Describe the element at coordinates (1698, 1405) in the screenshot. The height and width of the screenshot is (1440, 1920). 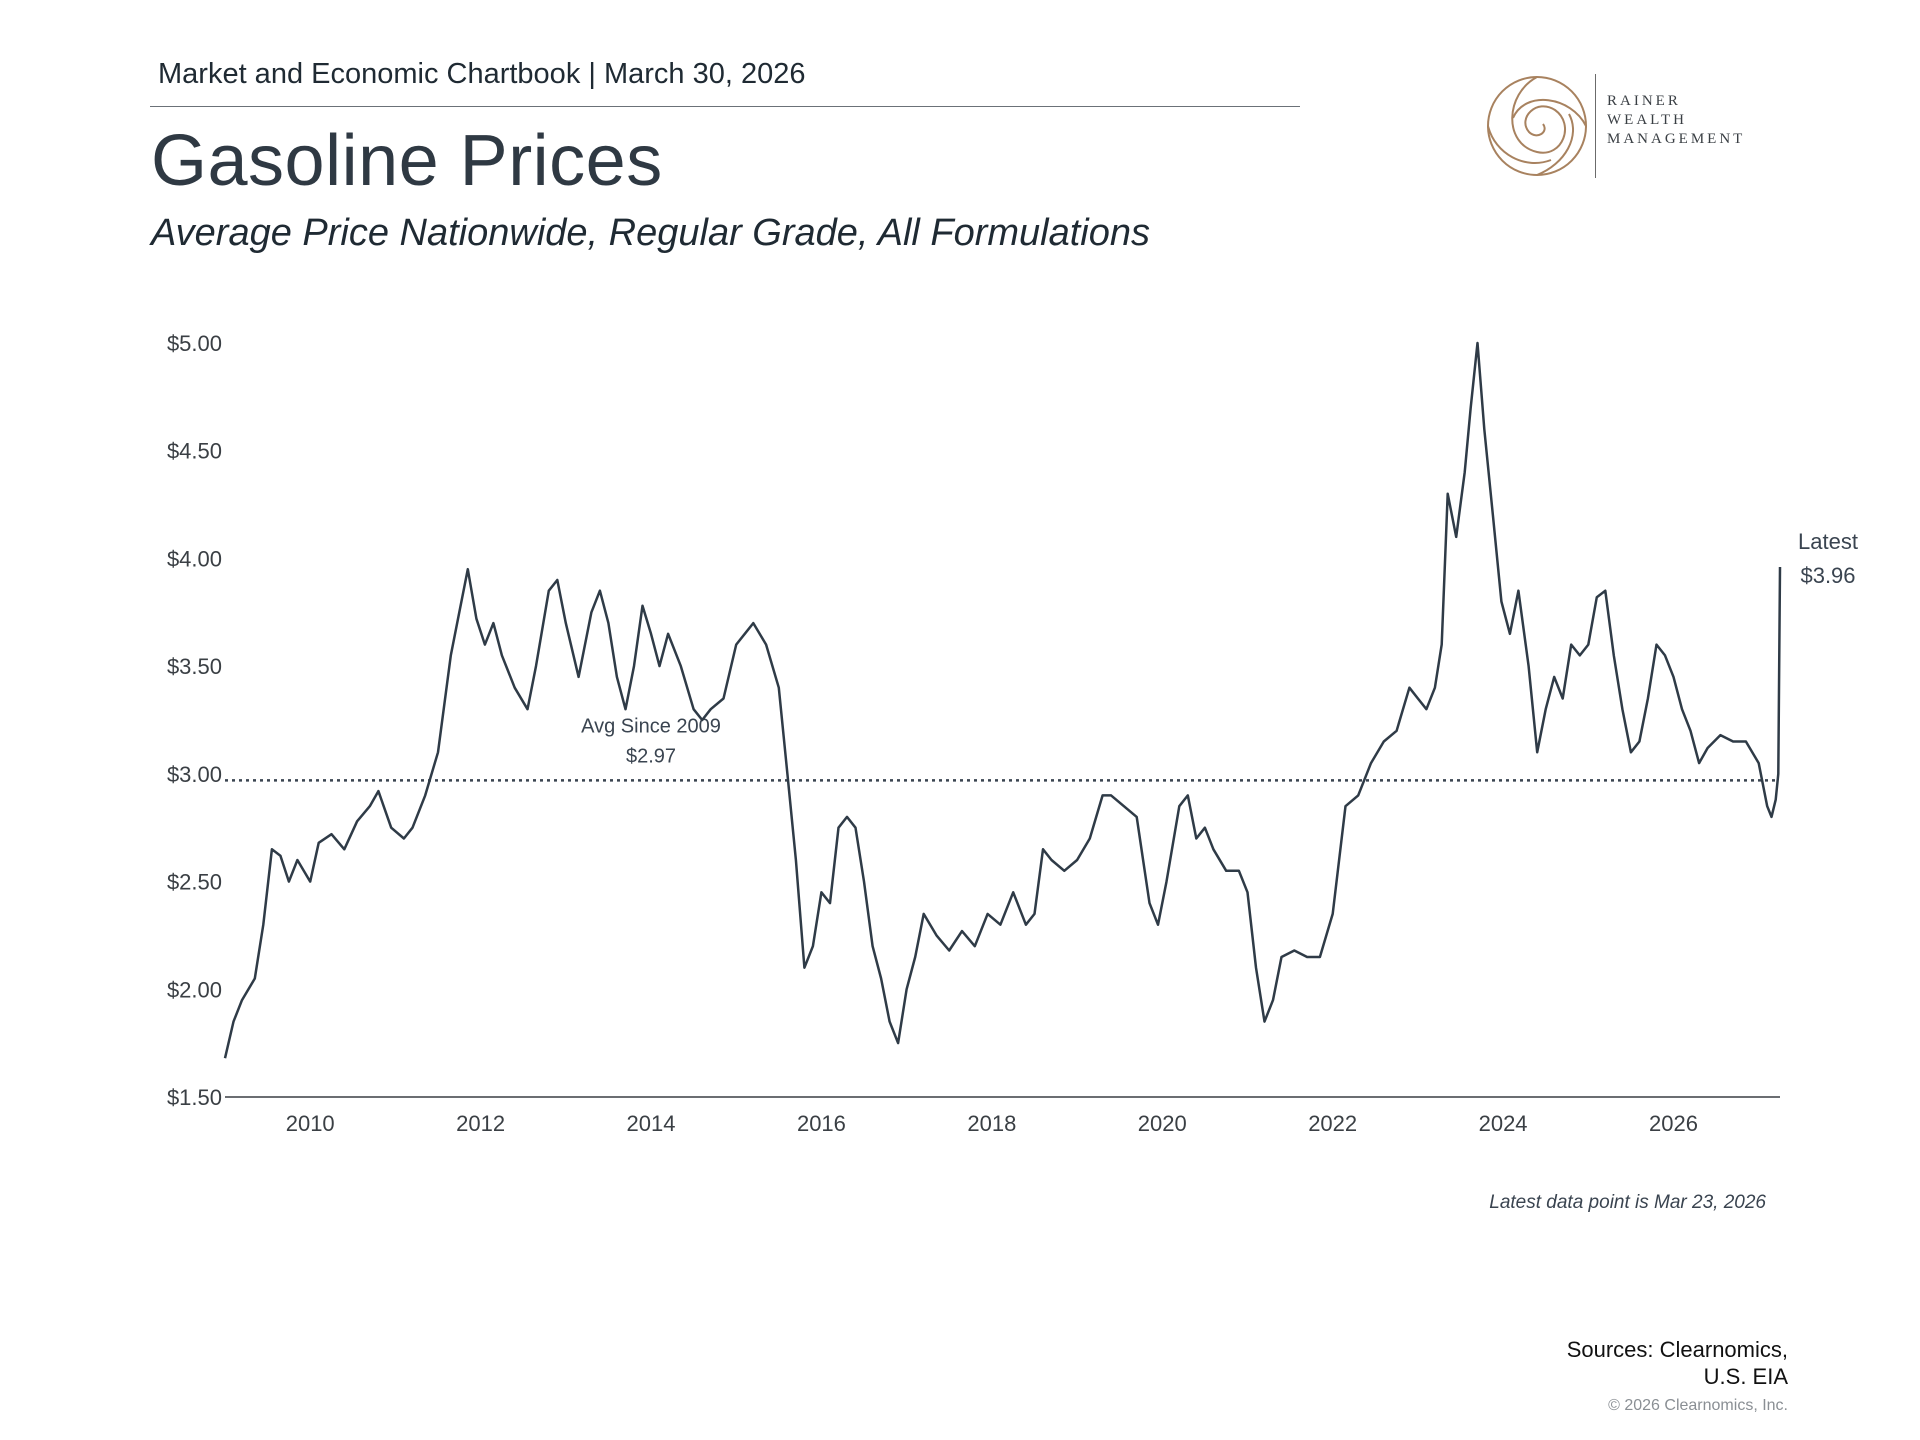
I see `copyright: © 2026 Clearnomics, Inc.` at that location.